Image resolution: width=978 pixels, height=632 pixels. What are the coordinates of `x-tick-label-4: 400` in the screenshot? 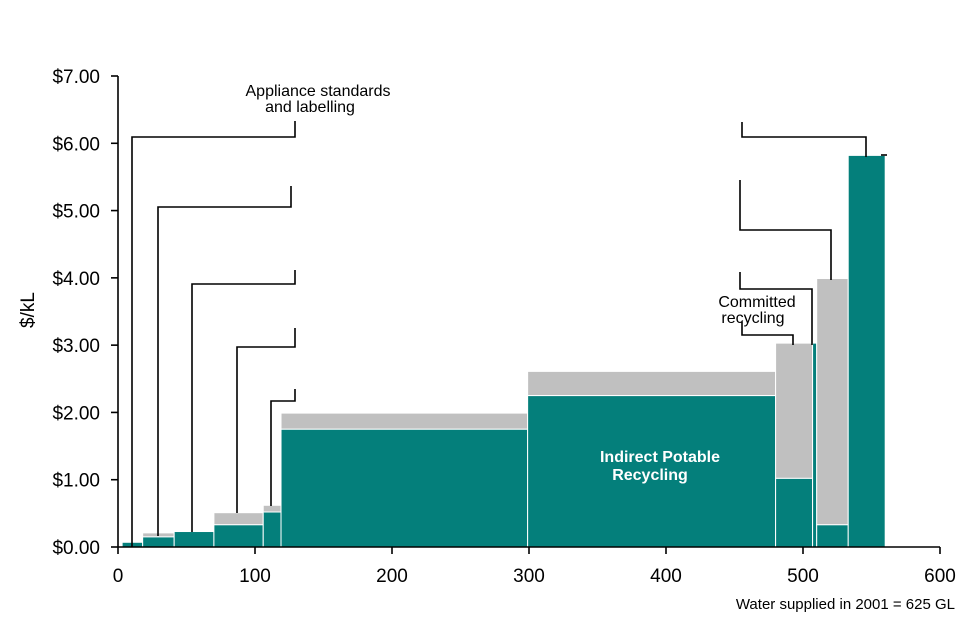 It's located at (666, 576).